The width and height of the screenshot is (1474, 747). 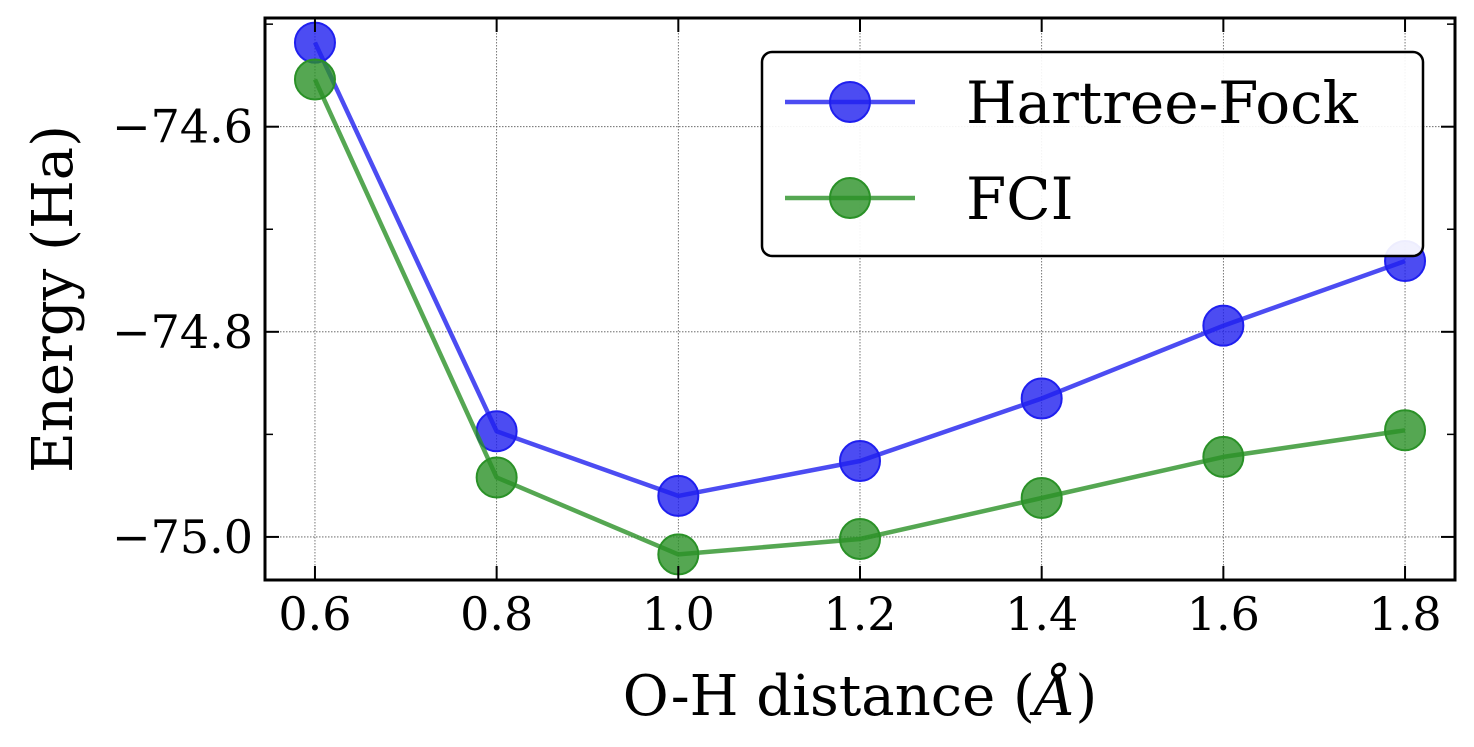 What do you see at coordinates (314, 614) in the screenshot?
I see `x-tick-label: 0.6` at bounding box center [314, 614].